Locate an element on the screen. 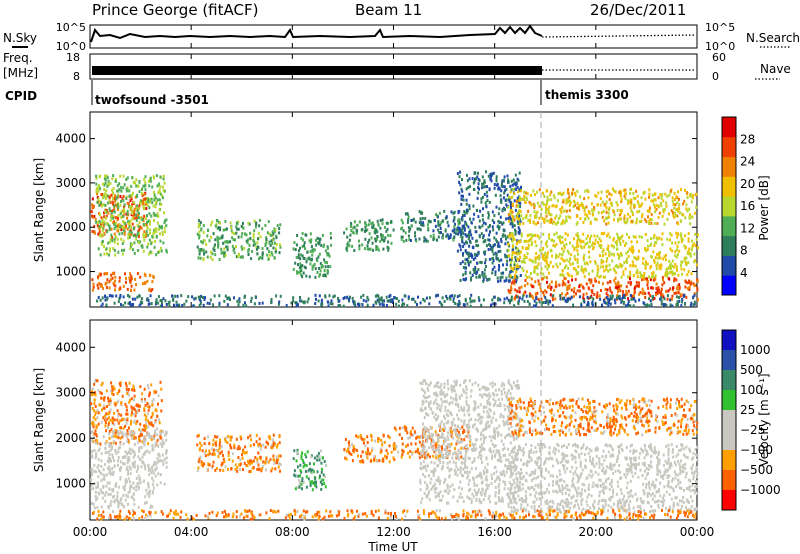 The image size is (800, 554). noise-left-tick-bottom: 10^0 is located at coordinates (71, 46).